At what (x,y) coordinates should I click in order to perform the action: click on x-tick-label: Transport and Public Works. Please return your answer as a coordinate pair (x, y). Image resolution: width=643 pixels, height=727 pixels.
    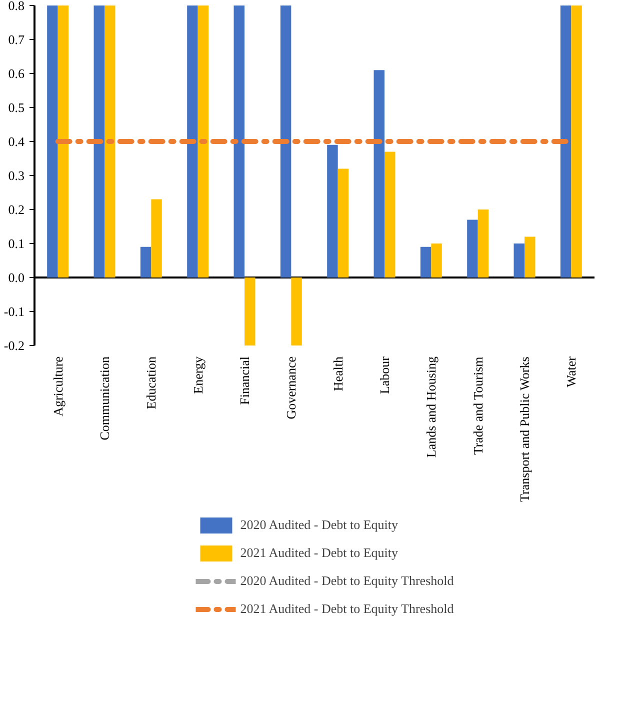
    Looking at the image, I should click on (524, 429).